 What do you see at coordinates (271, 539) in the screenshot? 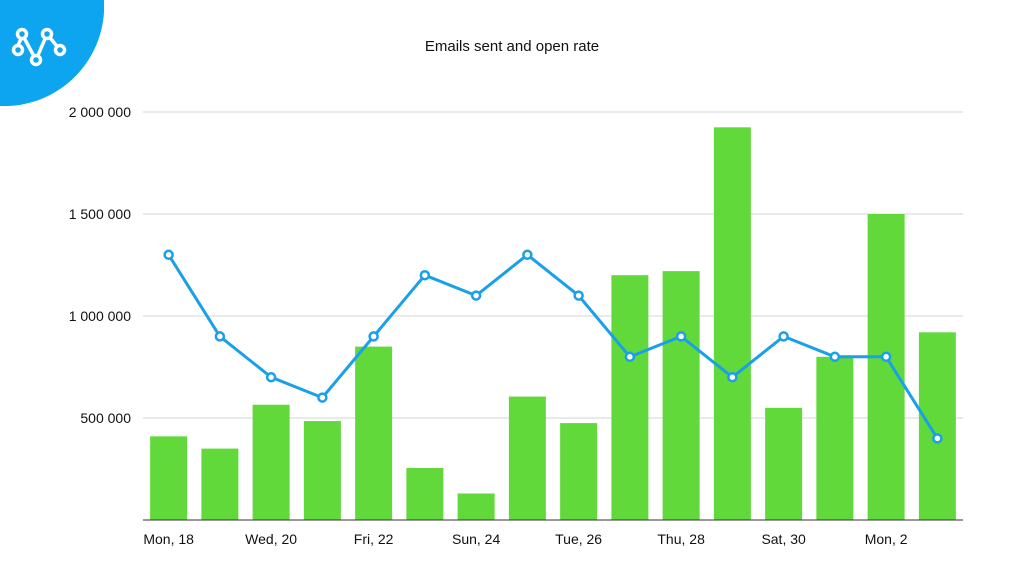
I see `x-tick-label: Wed, 20` at bounding box center [271, 539].